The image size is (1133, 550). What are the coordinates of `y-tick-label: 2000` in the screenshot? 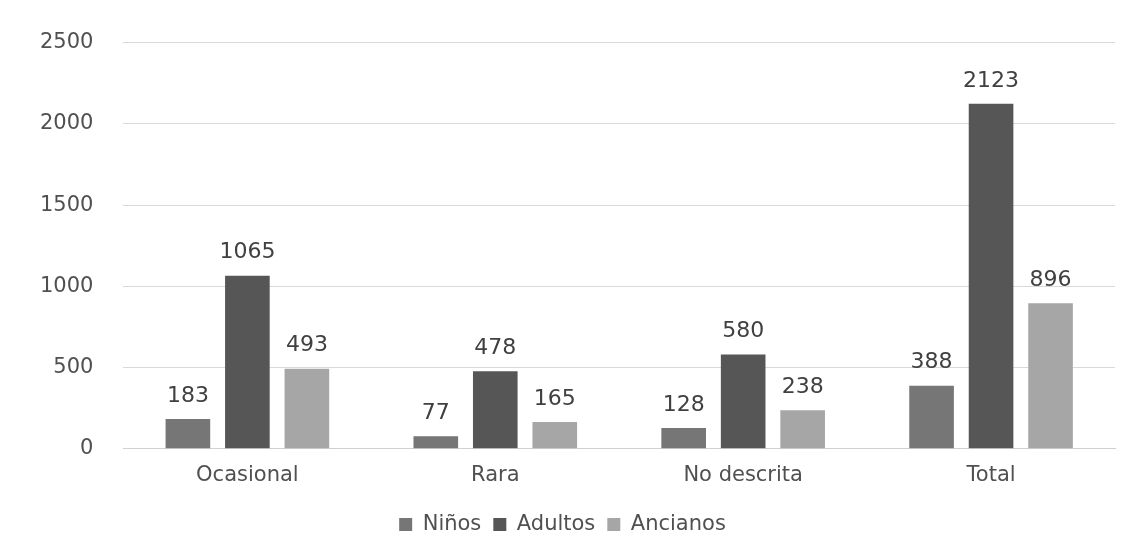 It's located at (66, 122).